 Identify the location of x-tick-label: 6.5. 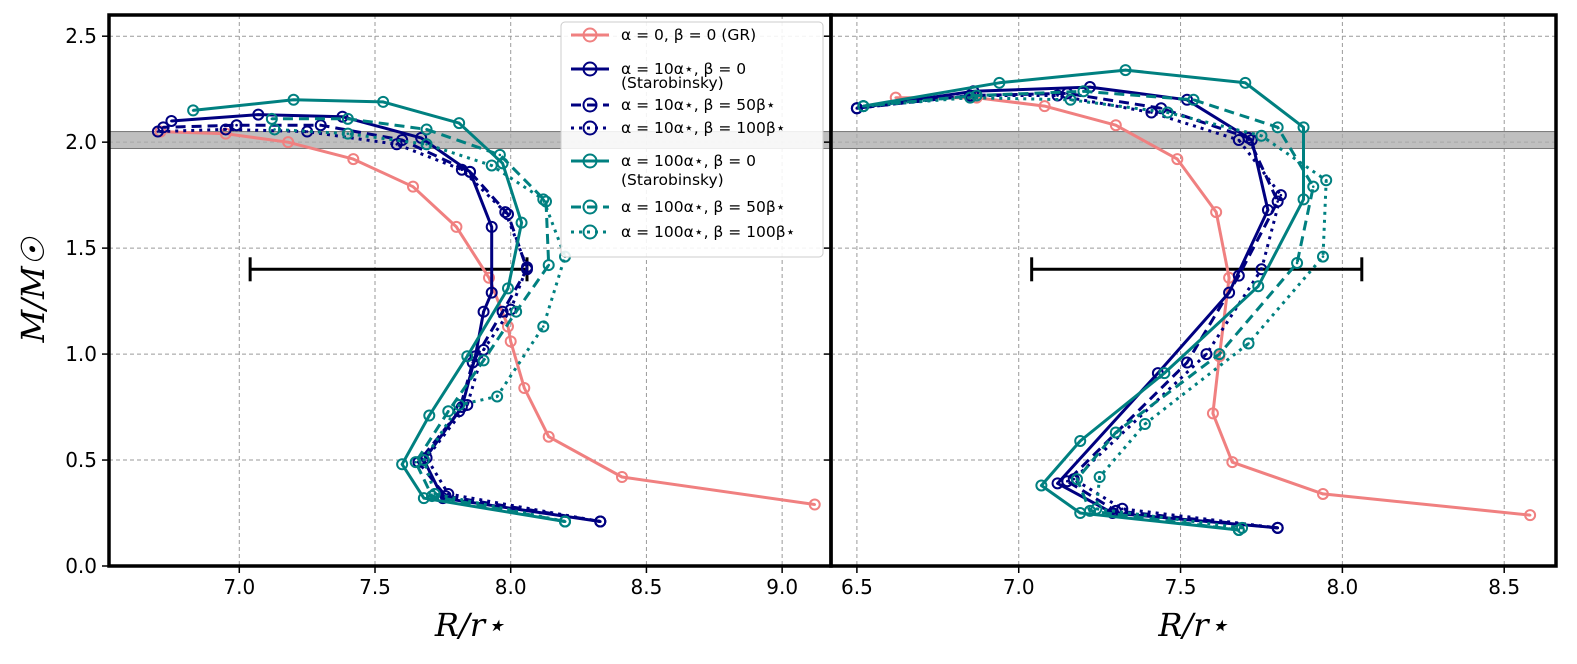
(857, 587).